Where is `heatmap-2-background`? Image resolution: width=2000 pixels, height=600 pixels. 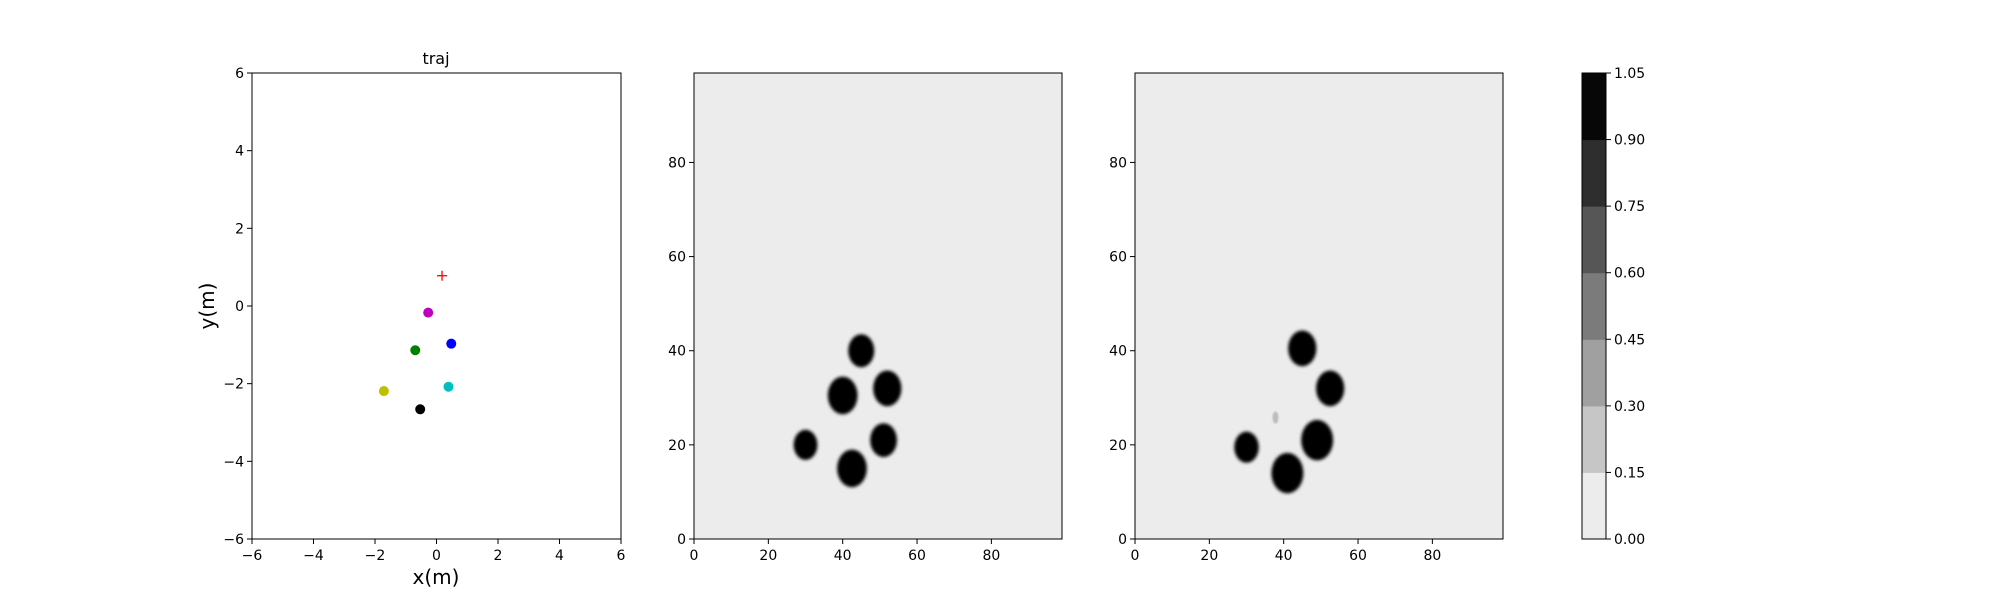 heatmap-2-background is located at coordinates (1319, 306).